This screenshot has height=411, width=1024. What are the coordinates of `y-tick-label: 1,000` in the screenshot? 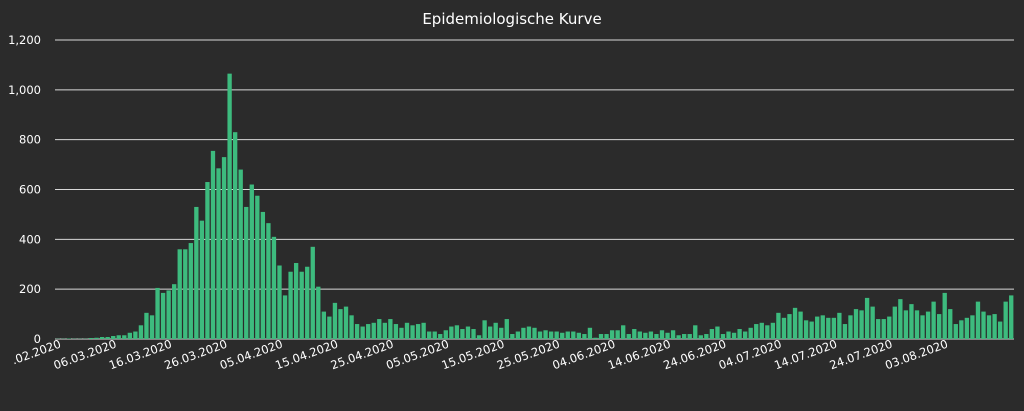 It's located at (24, 90).